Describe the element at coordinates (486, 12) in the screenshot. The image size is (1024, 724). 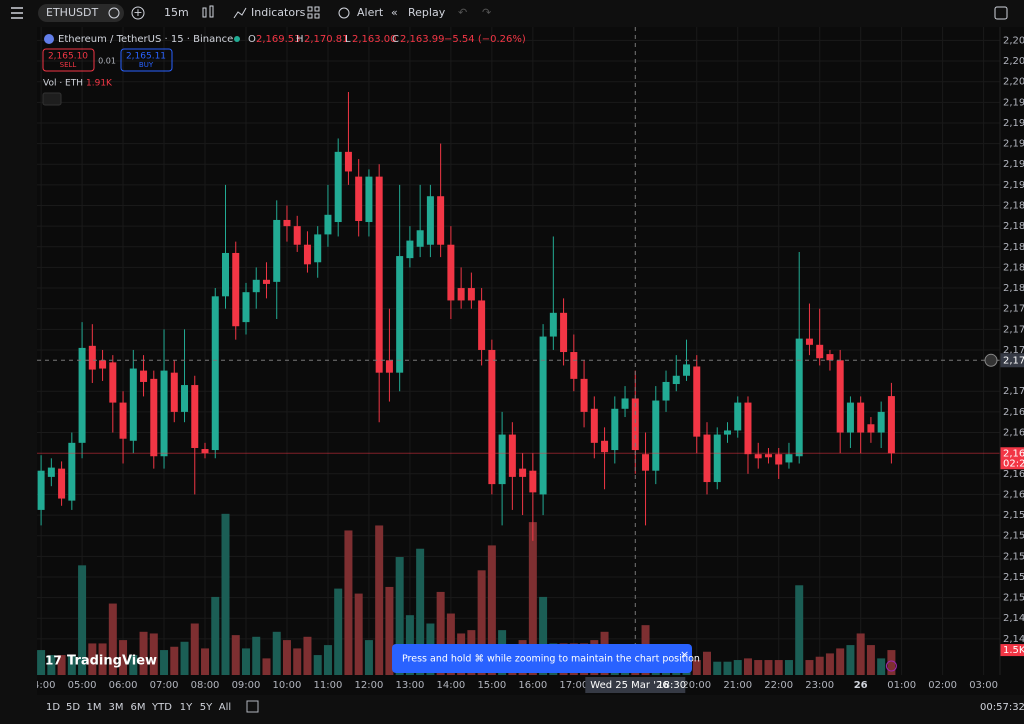
I see `redo: ↷` at that location.